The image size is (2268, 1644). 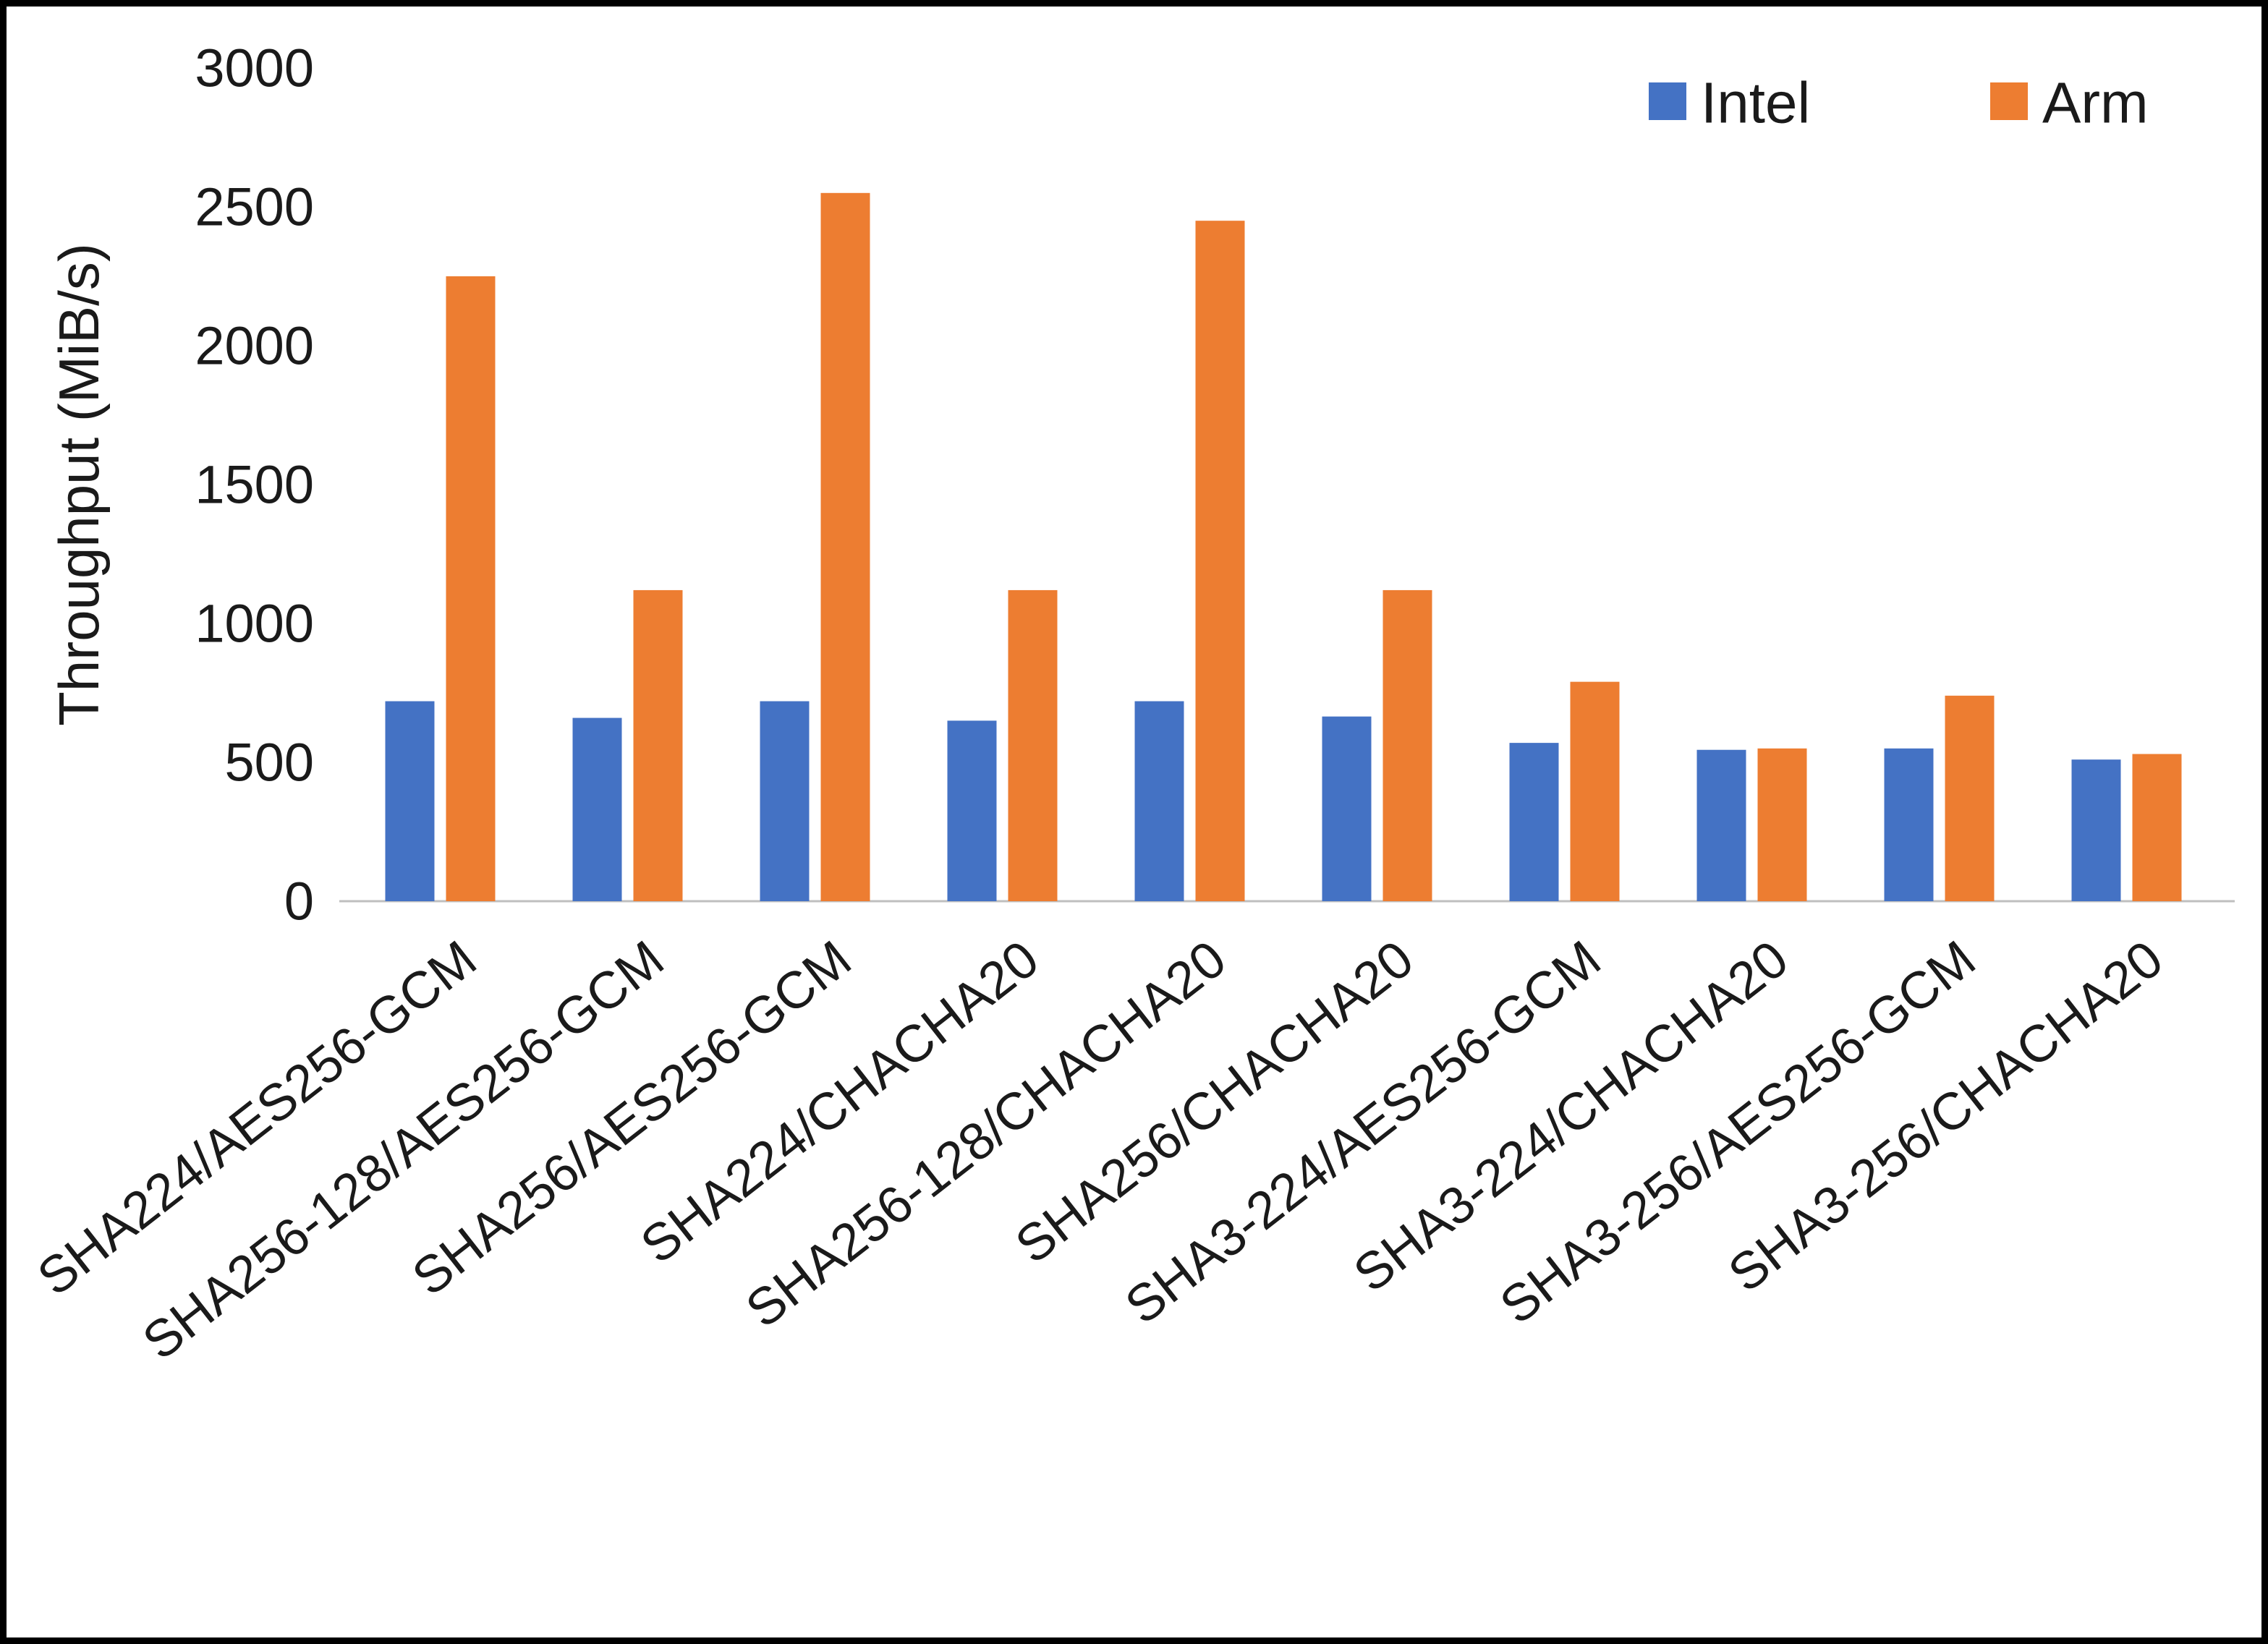 What do you see at coordinates (299, 902) in the screenshot?
I see `y-tick-label: 0` at bounding box center [299, 902].